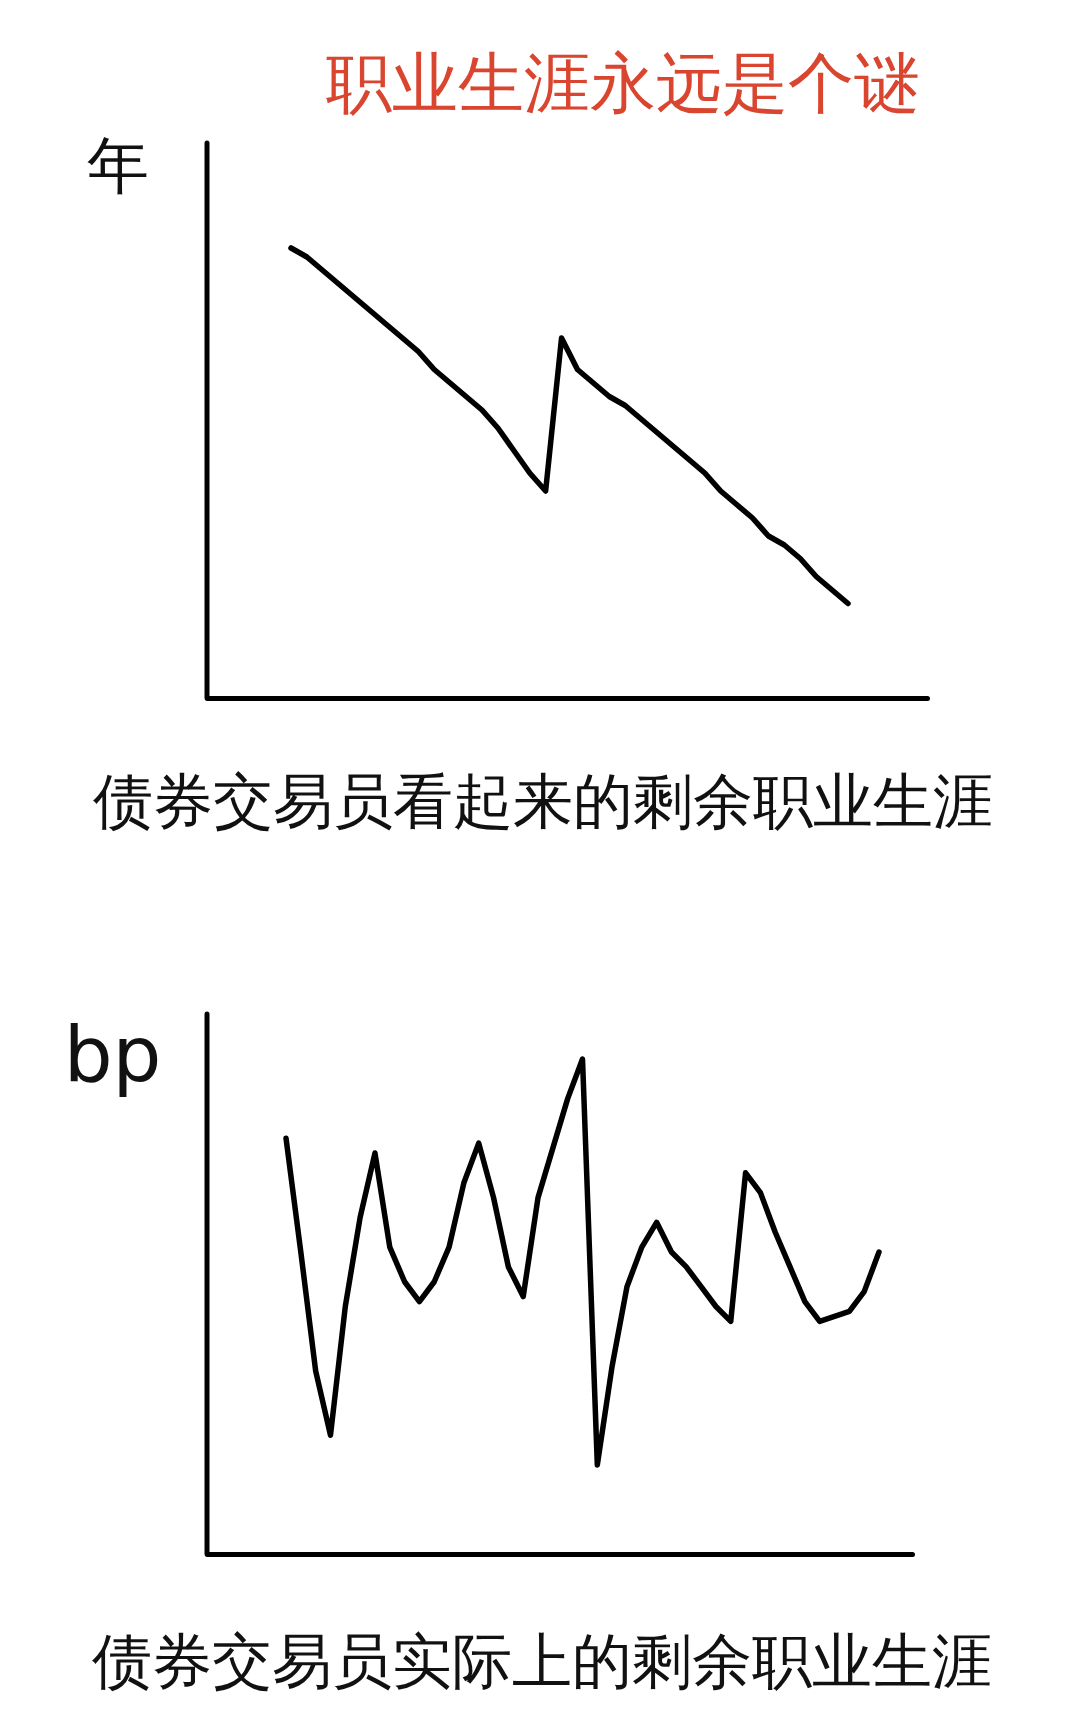  I want to click on x-axis-title: 债券交易员实际上的剩余职业生涯, so click(541, 1660).